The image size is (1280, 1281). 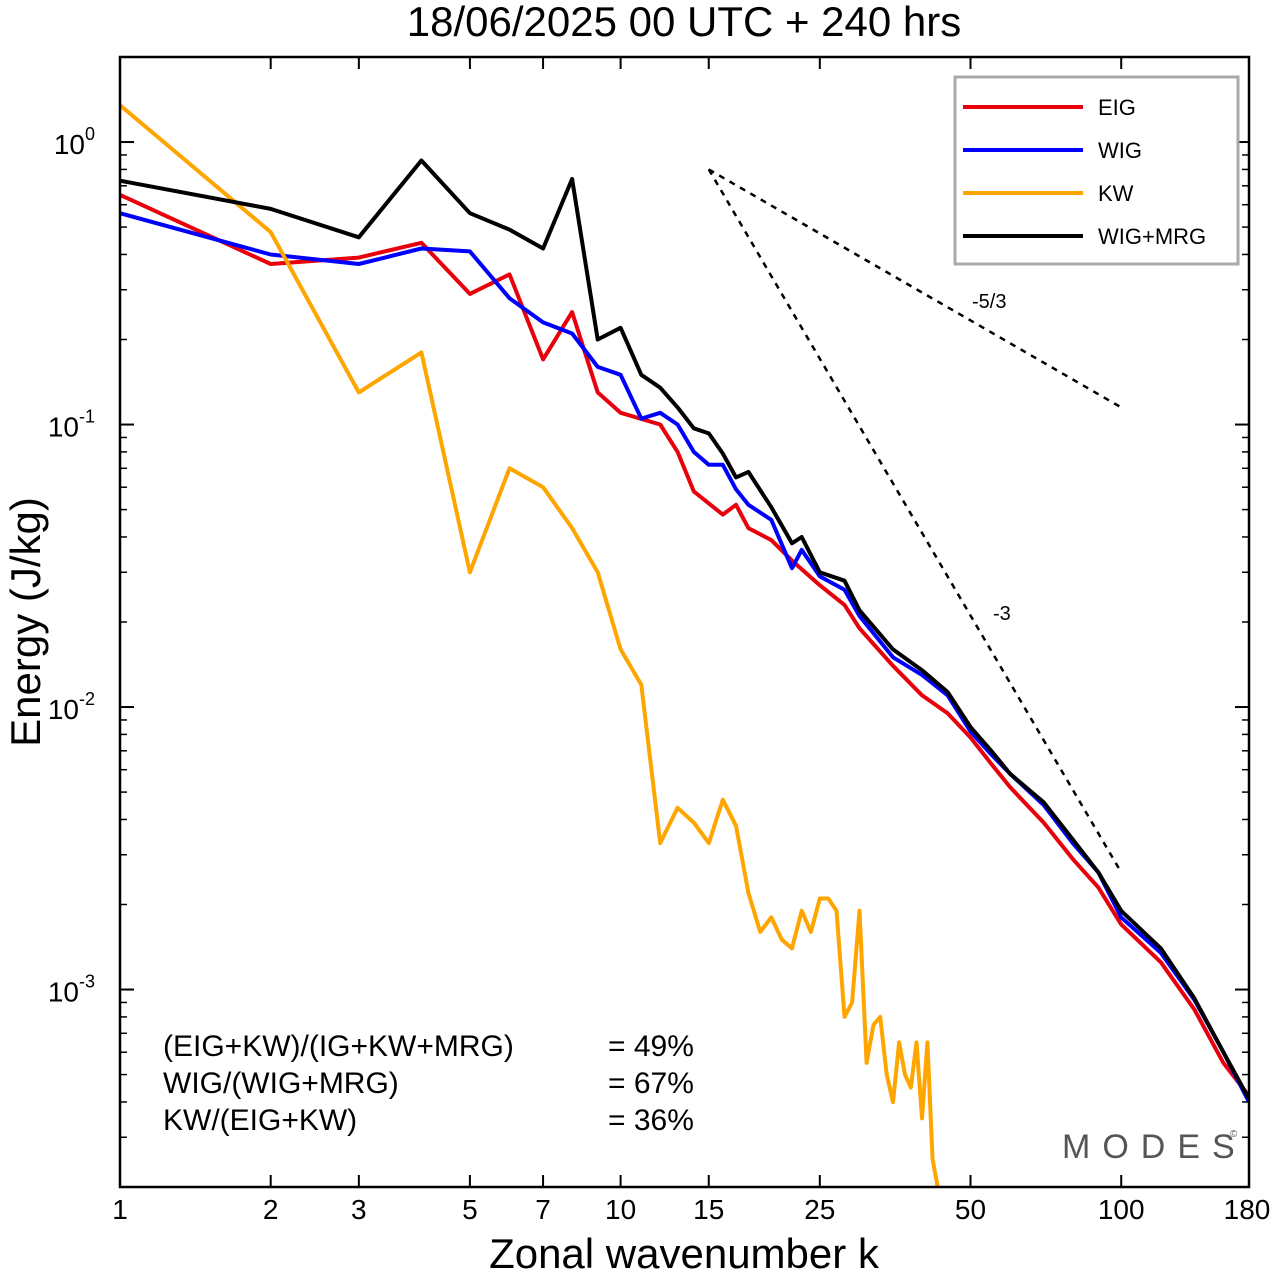 What do you see at coordinates (543, 1209) in the screenshot?
I see `x-tick-label: 7` at bounding box center [543, 1209].